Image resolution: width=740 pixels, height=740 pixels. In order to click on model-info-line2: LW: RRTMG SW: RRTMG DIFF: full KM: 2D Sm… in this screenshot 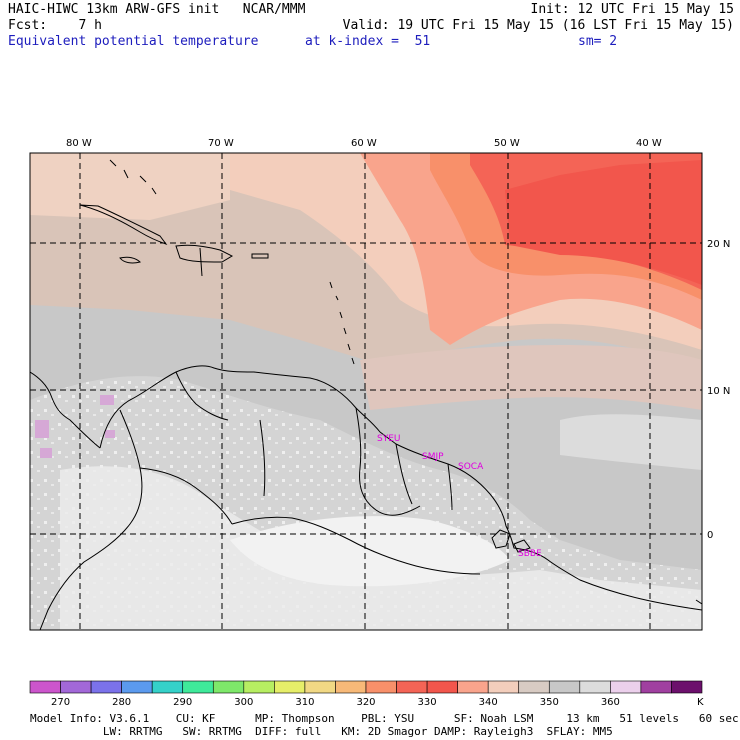, I will do `click(321, 731)`.